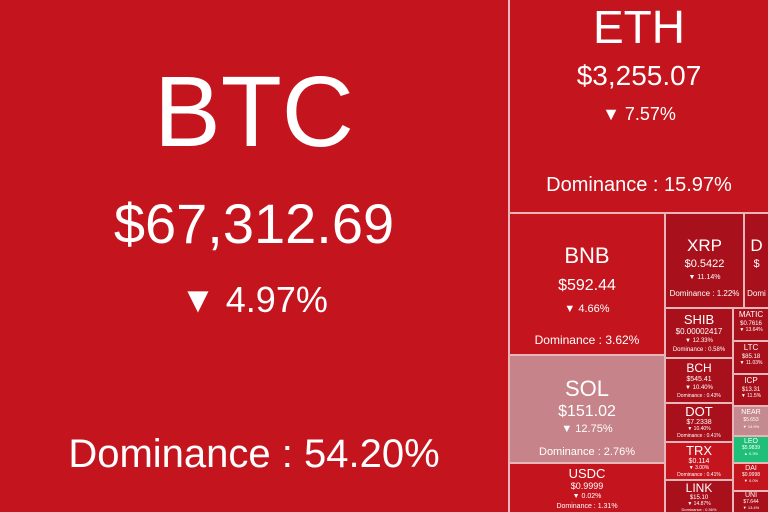 The width and height of the screenshot is (768, 512). Describe the element at coordinates (587, 388) in the screenshot. I see `tile-symbol: SOL` at that location.